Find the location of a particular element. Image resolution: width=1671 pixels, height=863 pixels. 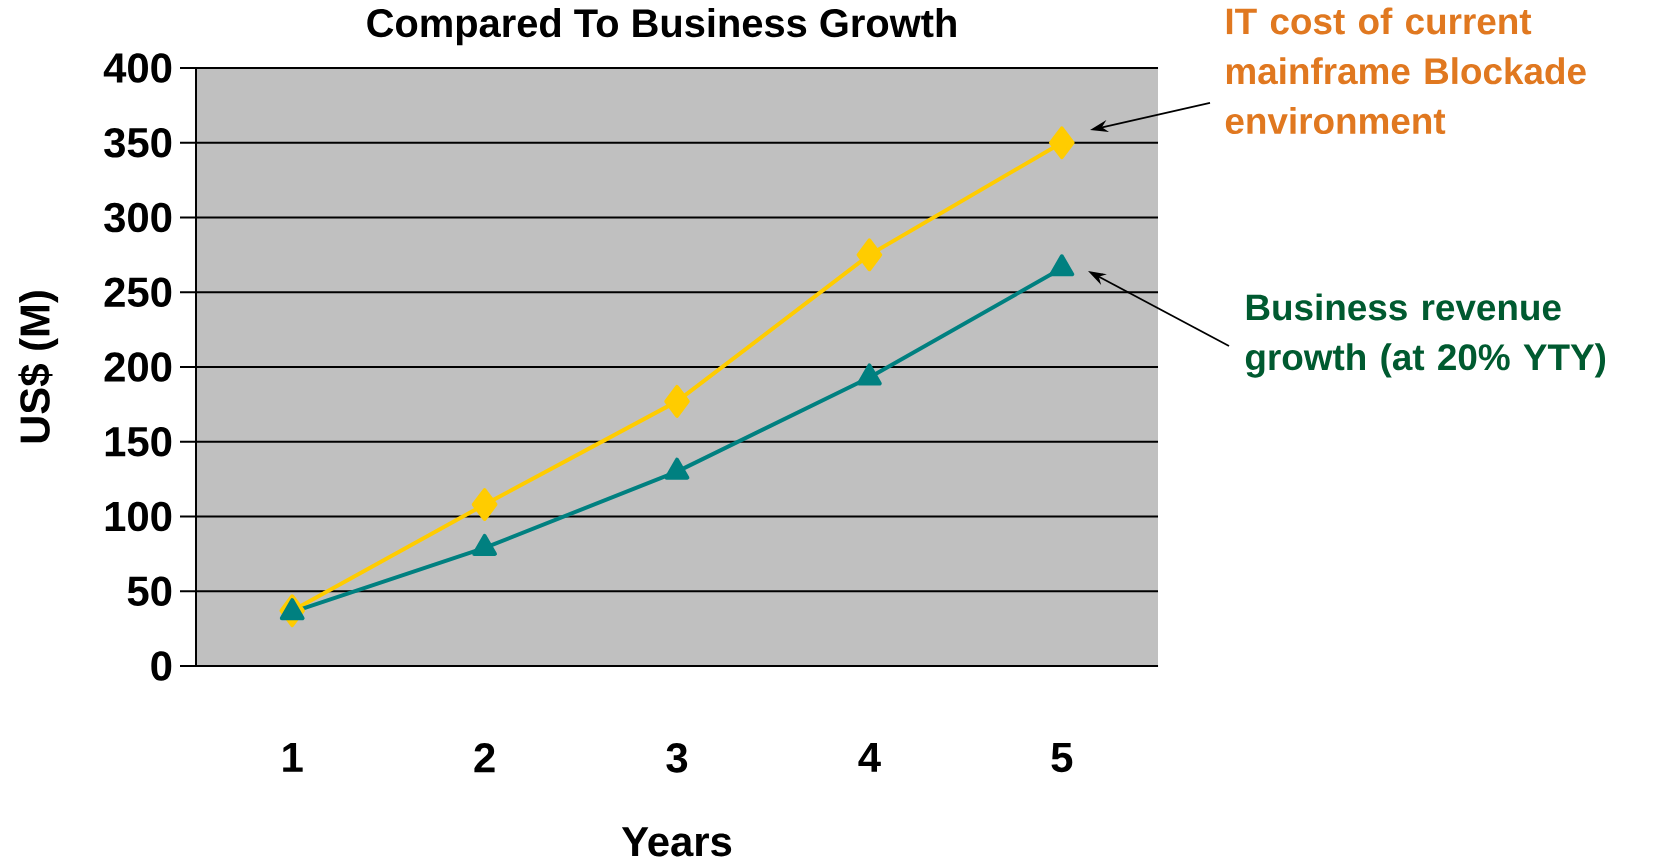

y-tick-label: 250 is located at coordinates (138, 292).